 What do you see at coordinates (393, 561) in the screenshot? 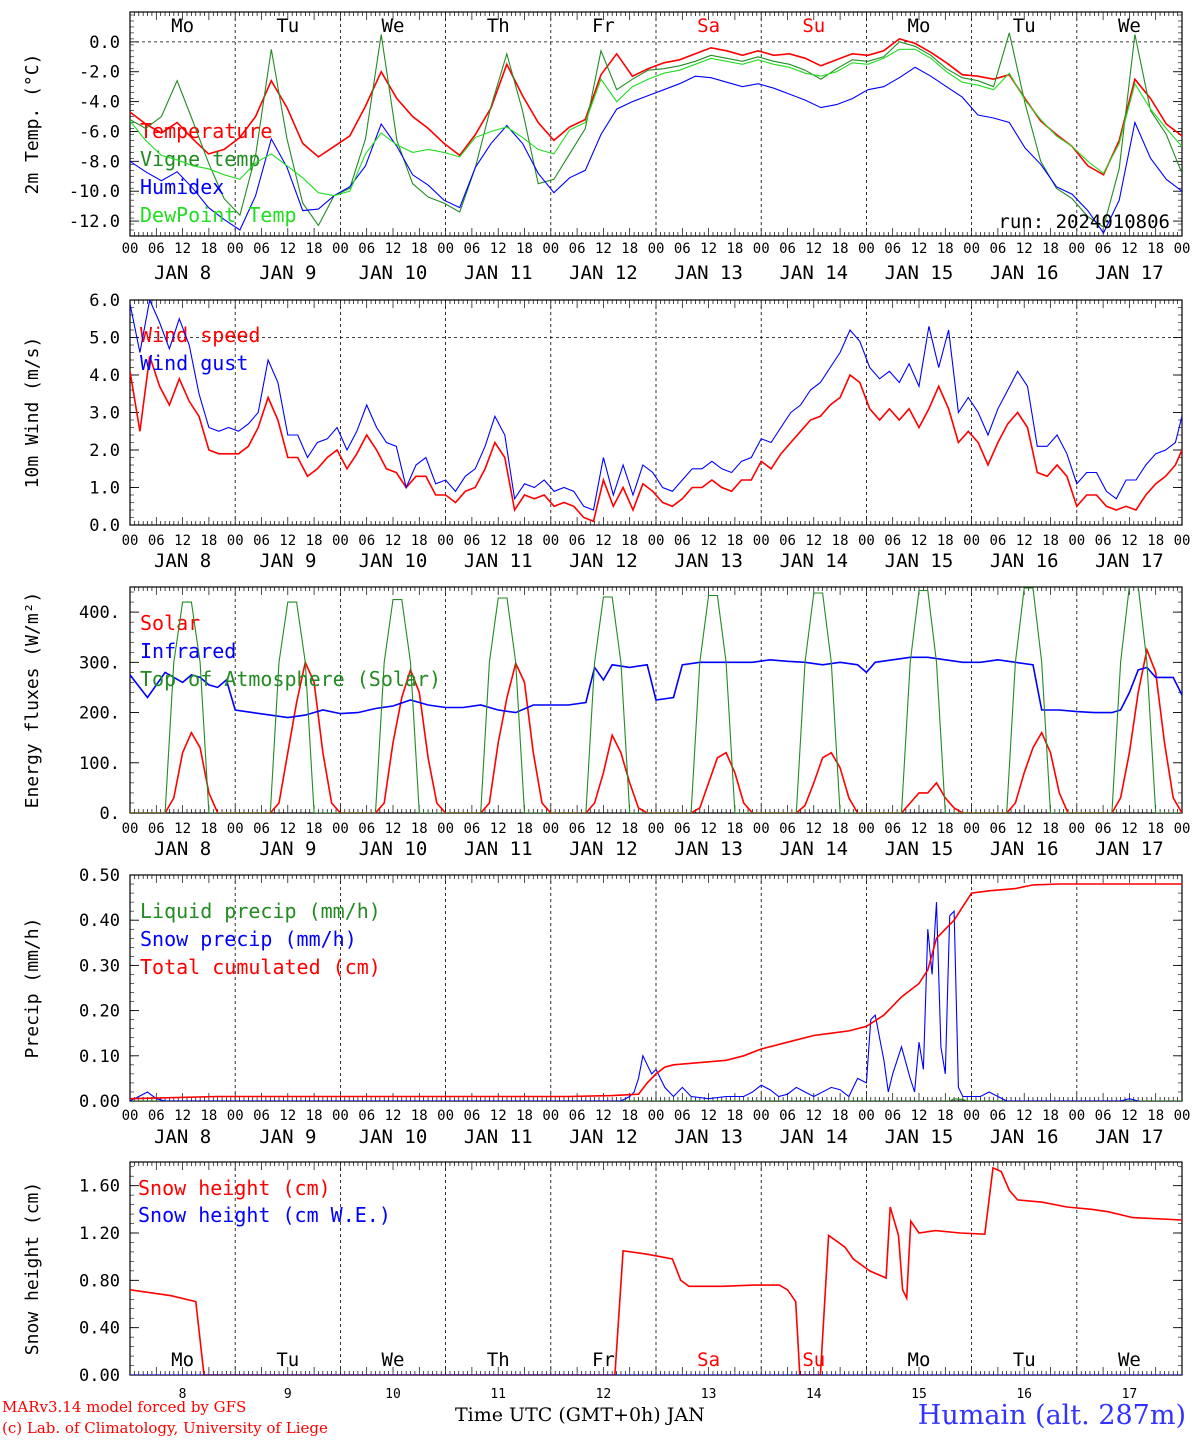
I see `date-label: JAN 10` at bounding box center [393, 561].